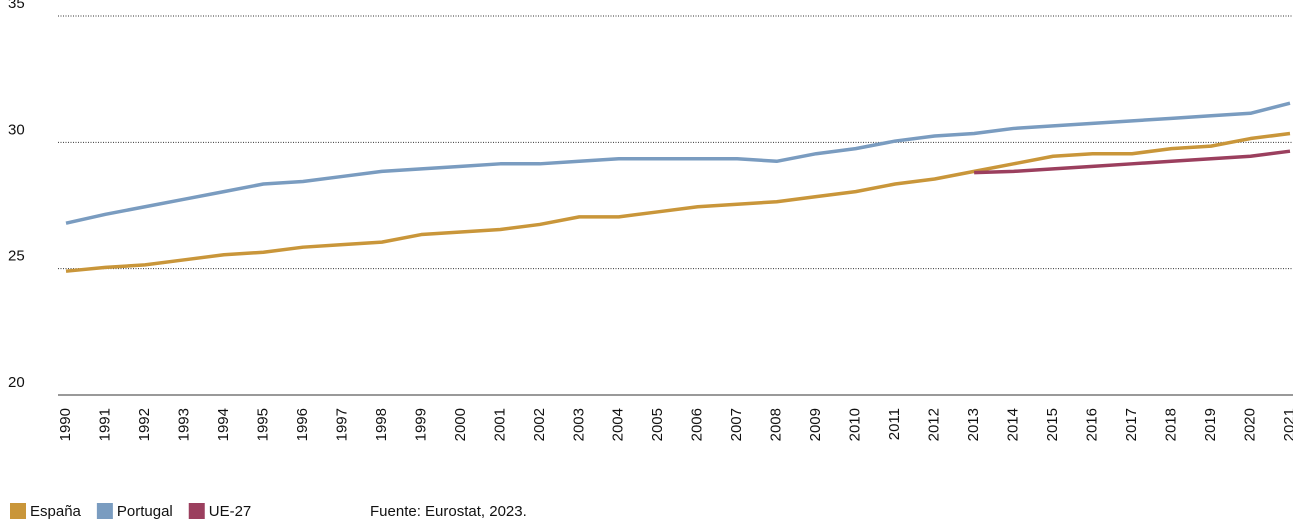 The height and width of the screenshot is (524, 1293). What do you see at coordinates (381, 424) in the screenshot?
I see `x-tick-label: 1998` at bounding box center [381, 424].